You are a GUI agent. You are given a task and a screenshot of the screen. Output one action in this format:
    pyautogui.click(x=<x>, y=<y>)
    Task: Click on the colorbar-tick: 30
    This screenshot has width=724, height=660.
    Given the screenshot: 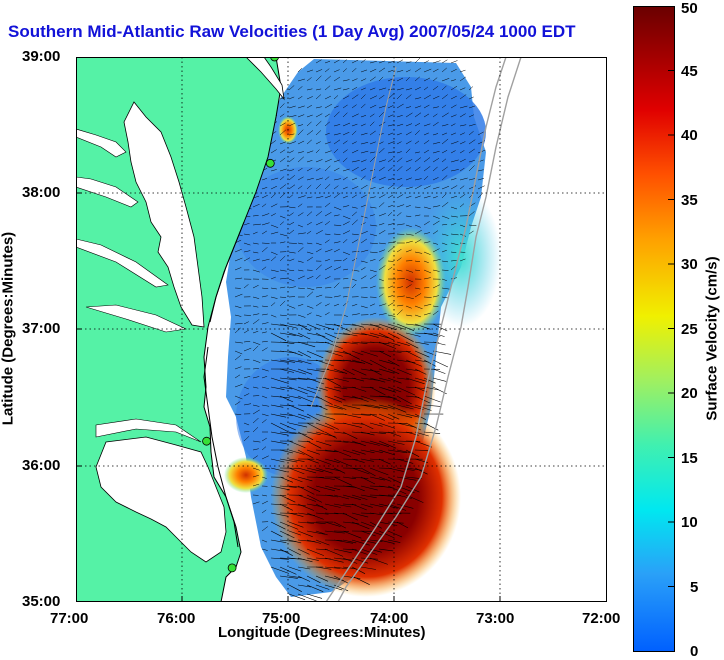 What is the action you would take?
    pyautogui.click(x=689, y=264)
    